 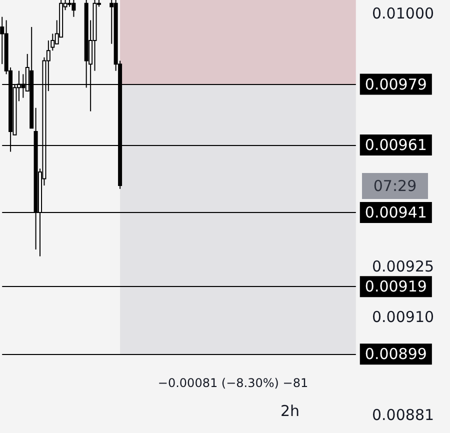 I want to click on ref-line-label: 0.00961, so click(x=395, y=145).